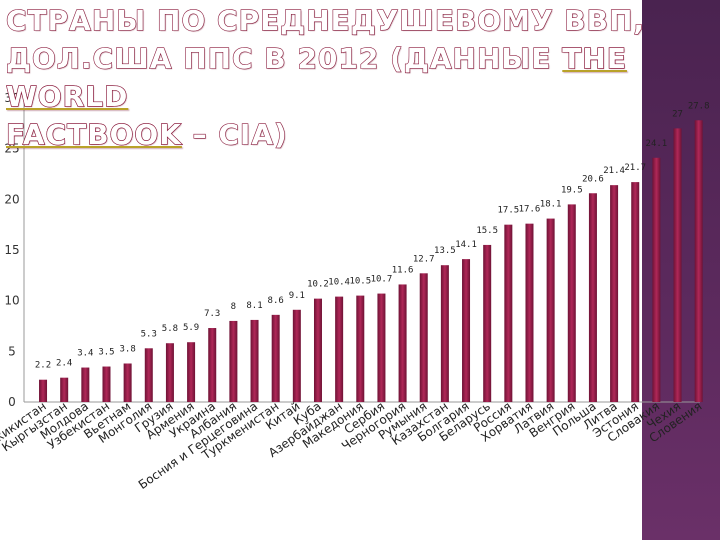 The width and height of the screenshot is (720, 540). I want to click on value-label: 13.5, so click(445, 251).